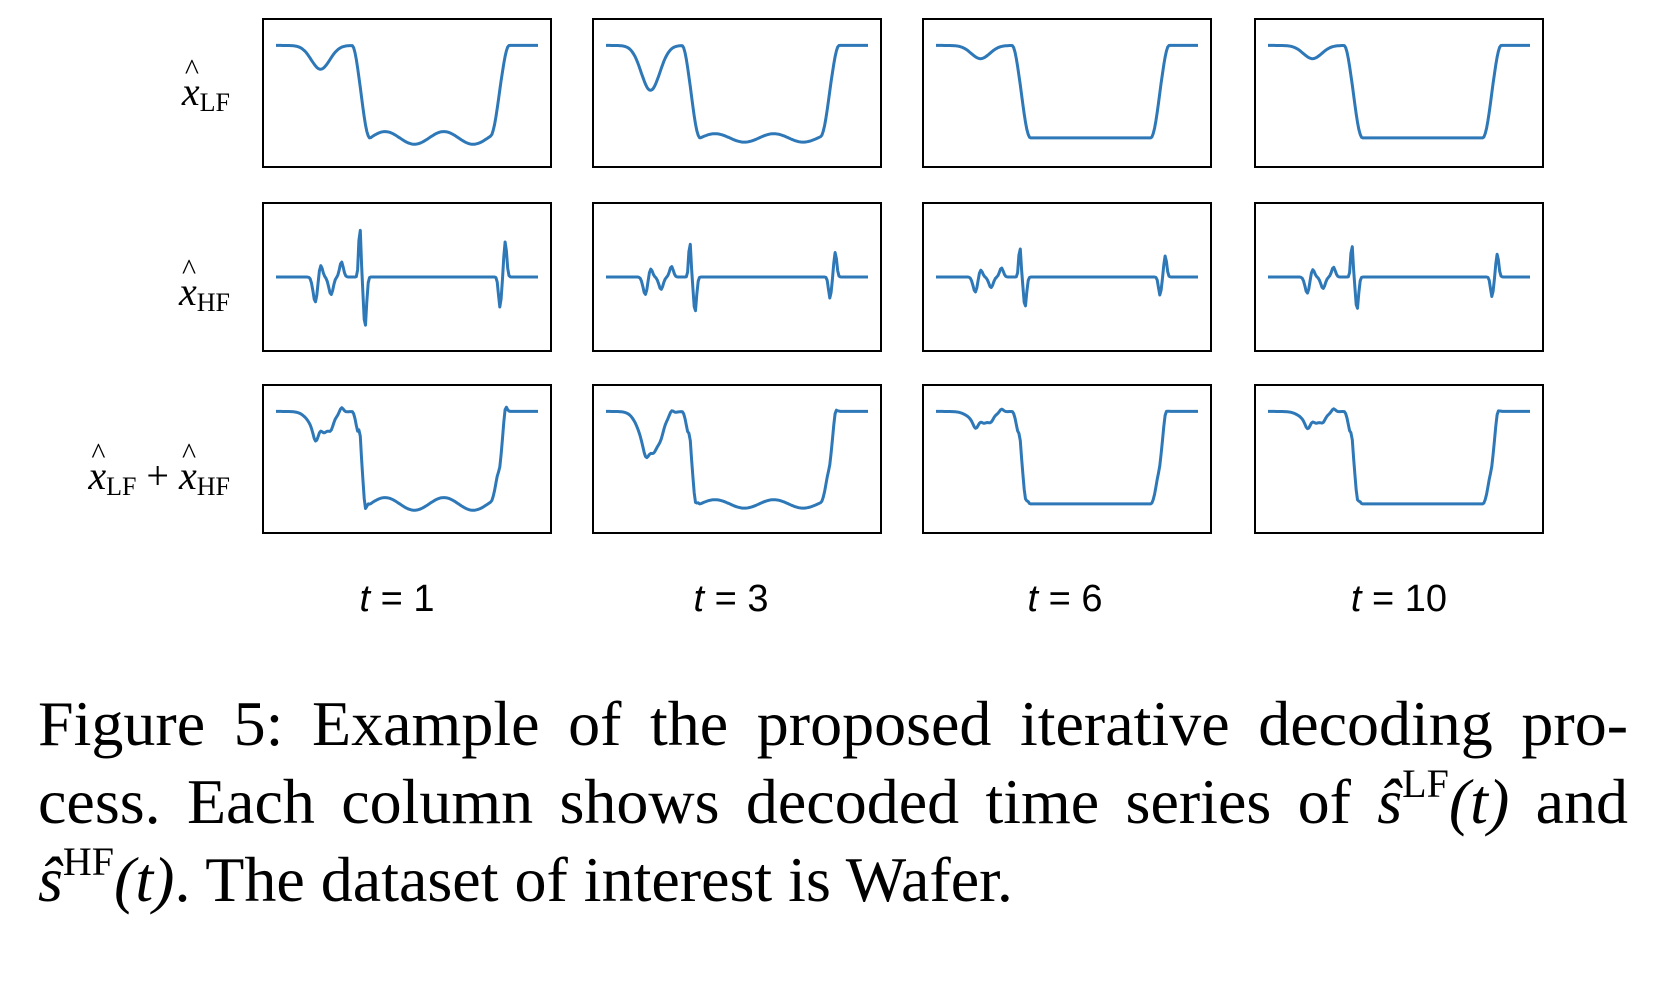  I want to click on panel-hf-t6, so click(1067, 277).